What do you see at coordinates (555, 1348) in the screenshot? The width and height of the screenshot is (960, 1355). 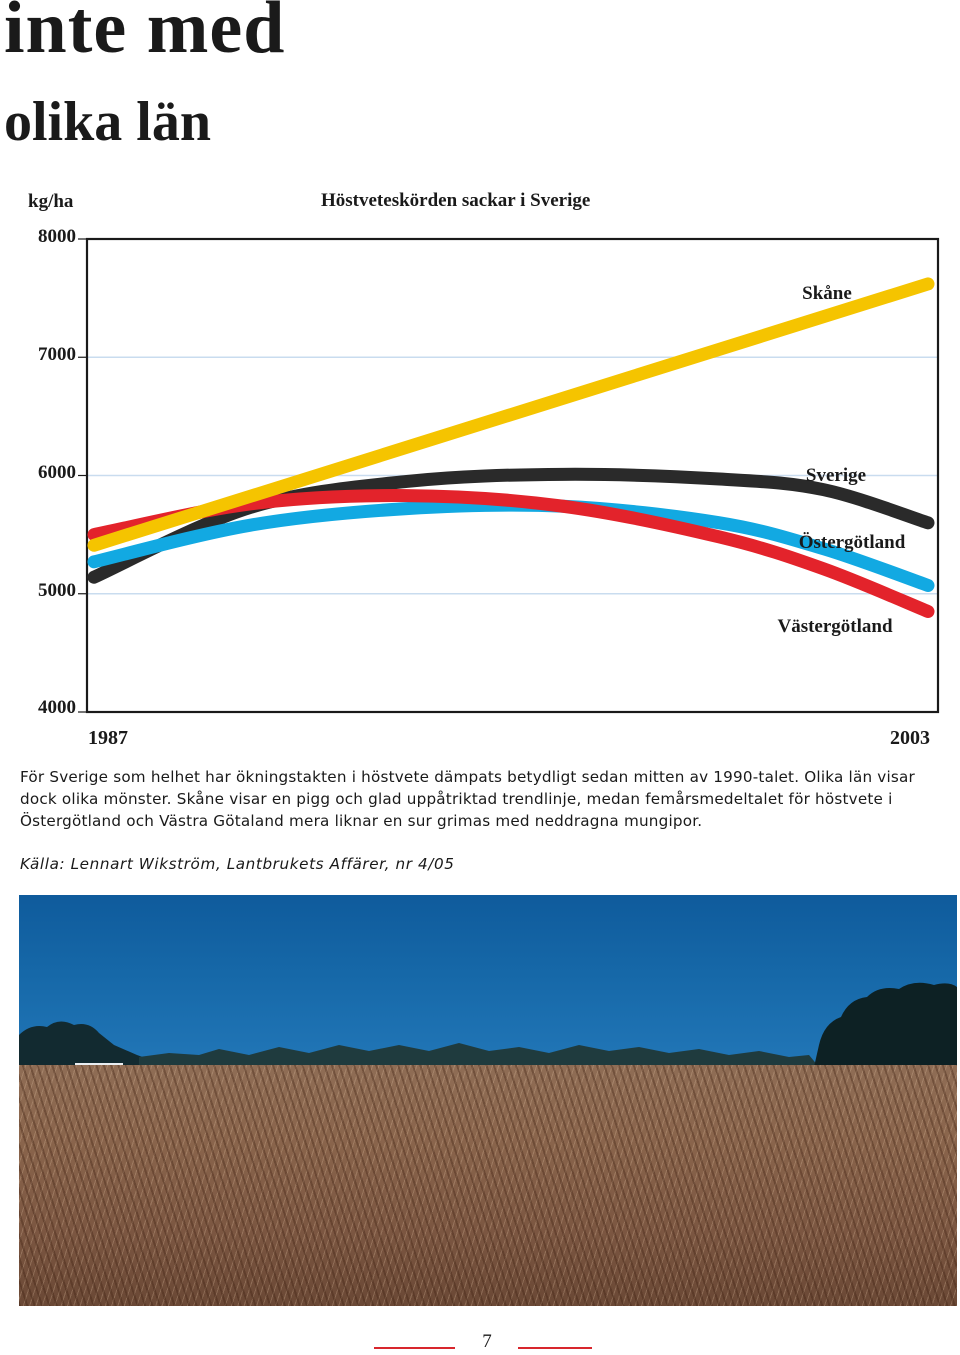 I see `page-rule-right` at bounding box center [555, 1348].